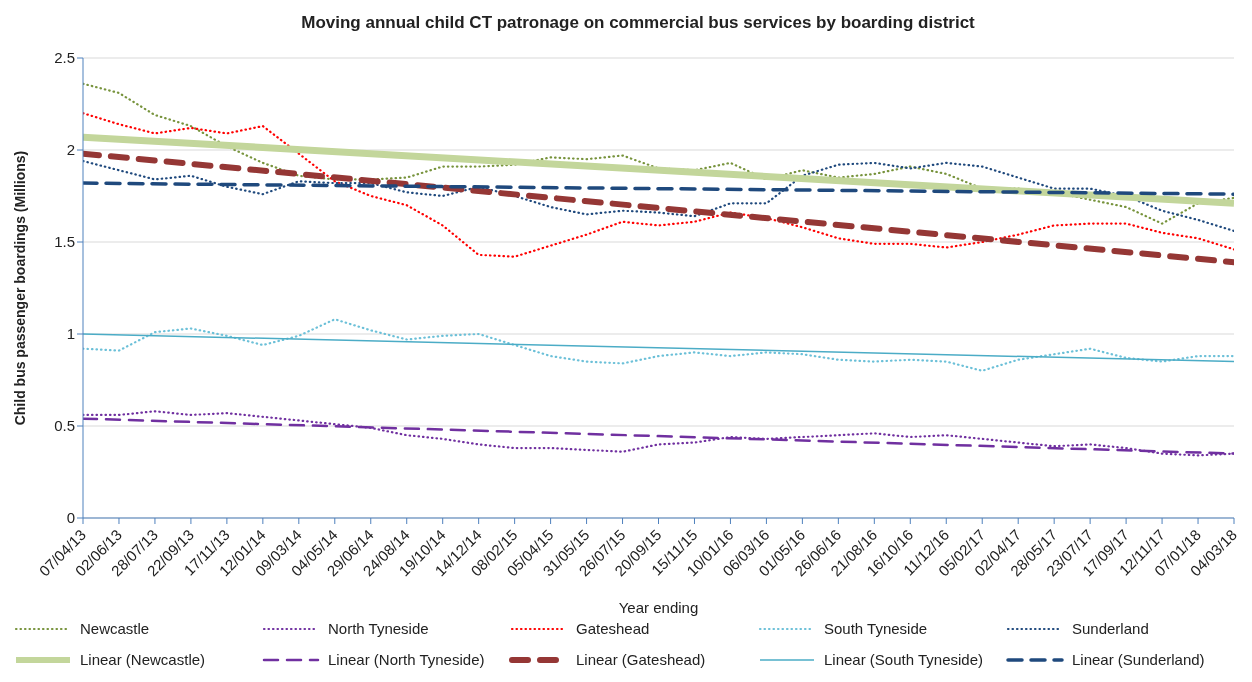 The height and width of the screenshot is (682, 1252). I want to click on x-axis-title: Year ending, so click(658, 607).